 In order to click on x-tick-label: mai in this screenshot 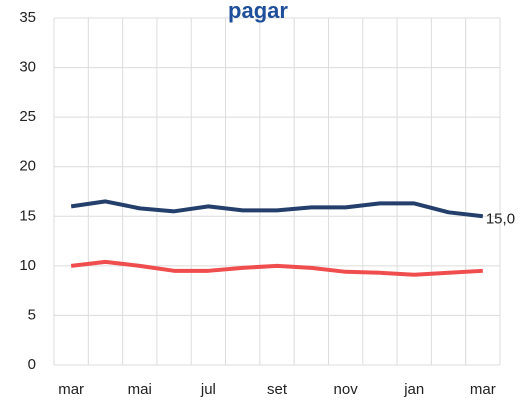, I will do `click(140, 389)`.